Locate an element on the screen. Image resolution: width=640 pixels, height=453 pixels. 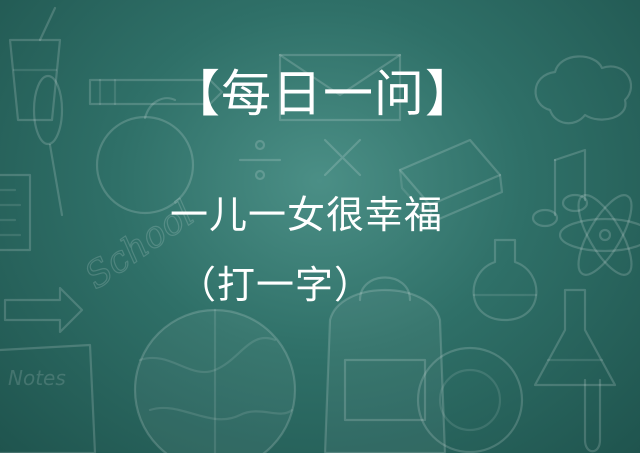
envelope-icon is located at coordinates (340, 87).